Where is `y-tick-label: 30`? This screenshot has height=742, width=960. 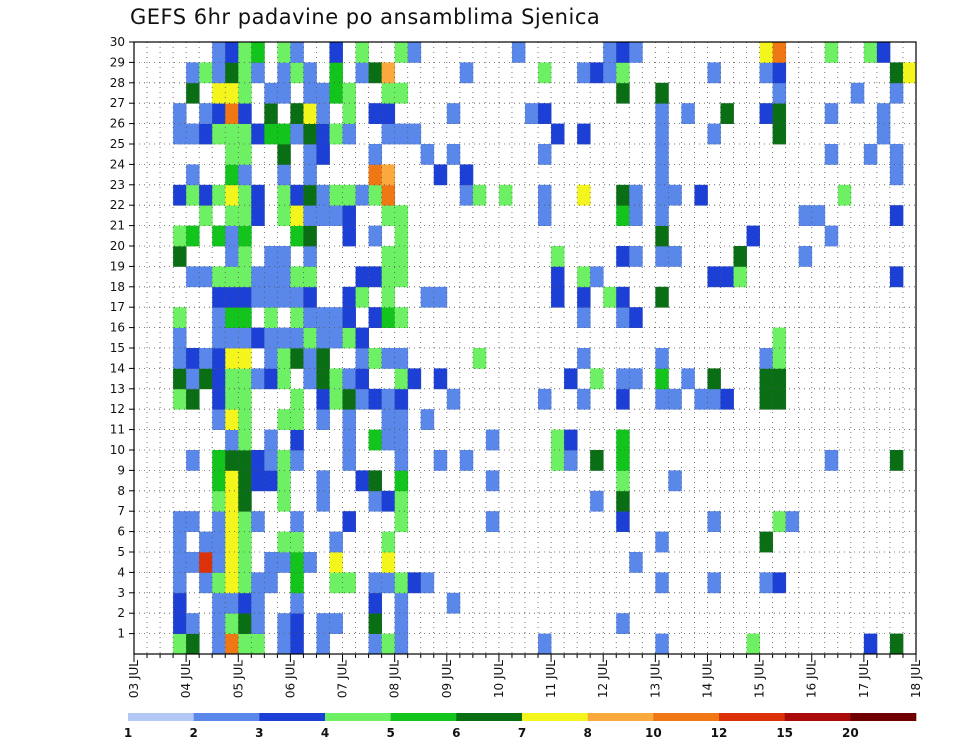 y-tick-label: 30 is located at coordinates (117, 42).